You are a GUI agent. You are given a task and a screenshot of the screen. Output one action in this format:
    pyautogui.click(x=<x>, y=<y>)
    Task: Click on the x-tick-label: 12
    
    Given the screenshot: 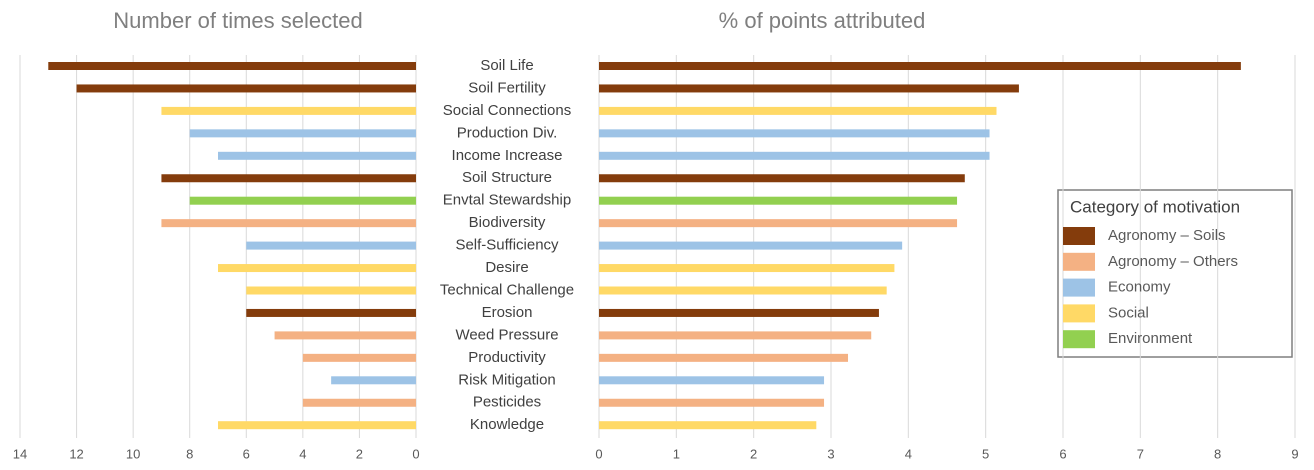 What is the action you would take?
    pyautogui.click(x=76, y=453)
    